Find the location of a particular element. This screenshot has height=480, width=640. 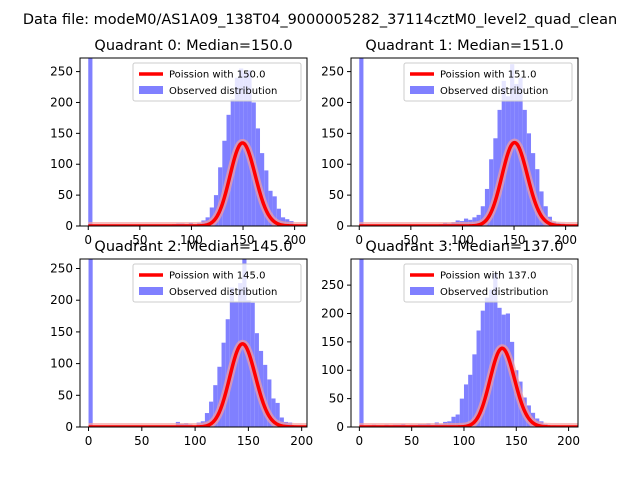

subplot-title: Quadrant 2: Median=145.0 is located at coordinates (193, 247).